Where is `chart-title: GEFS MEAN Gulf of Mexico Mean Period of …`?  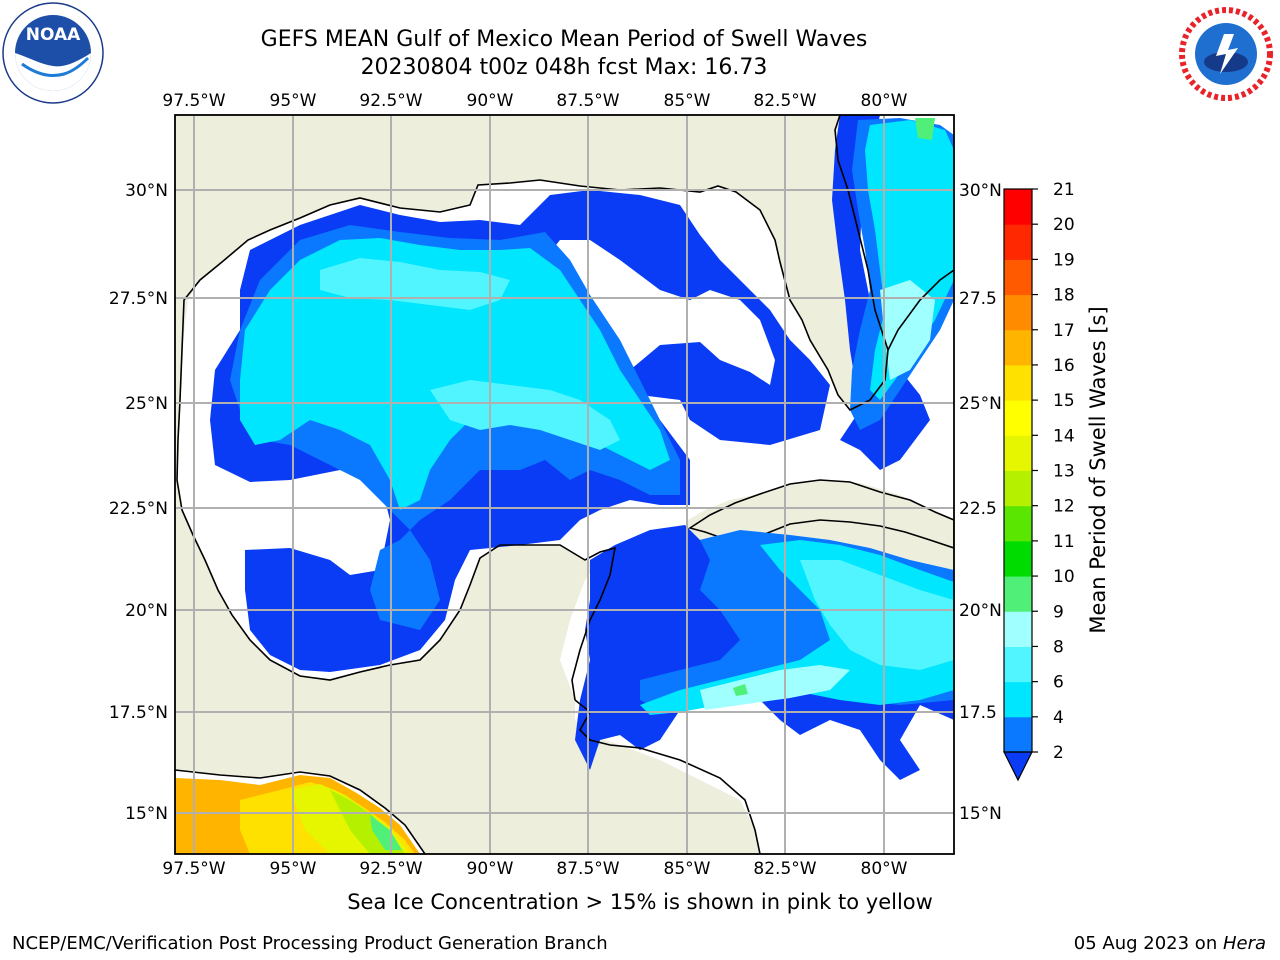 chart-title: GEFS MEAN Gulf of Mexico Mean Period of … is located at coordinates (564, 39).